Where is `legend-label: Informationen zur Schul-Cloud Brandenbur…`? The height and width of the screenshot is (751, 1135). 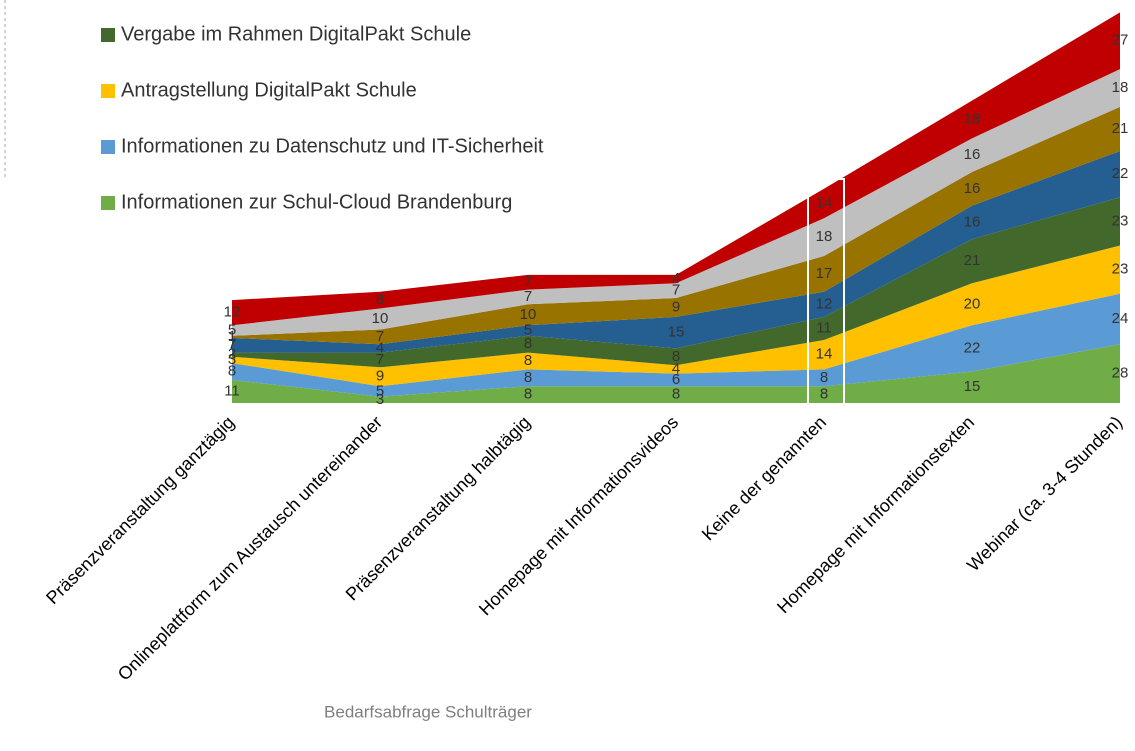 legend-label: Informationen zur Schul-Cloud Brandenbur… is located at coordinates (316, 202).